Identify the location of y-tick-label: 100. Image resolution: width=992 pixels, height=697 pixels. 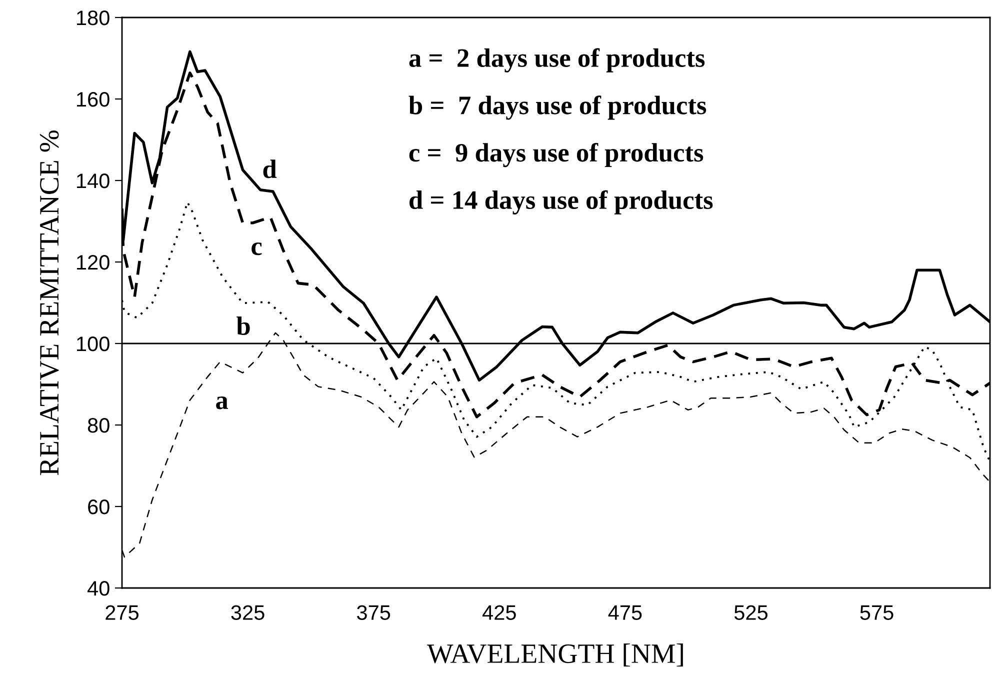
(93, 344).